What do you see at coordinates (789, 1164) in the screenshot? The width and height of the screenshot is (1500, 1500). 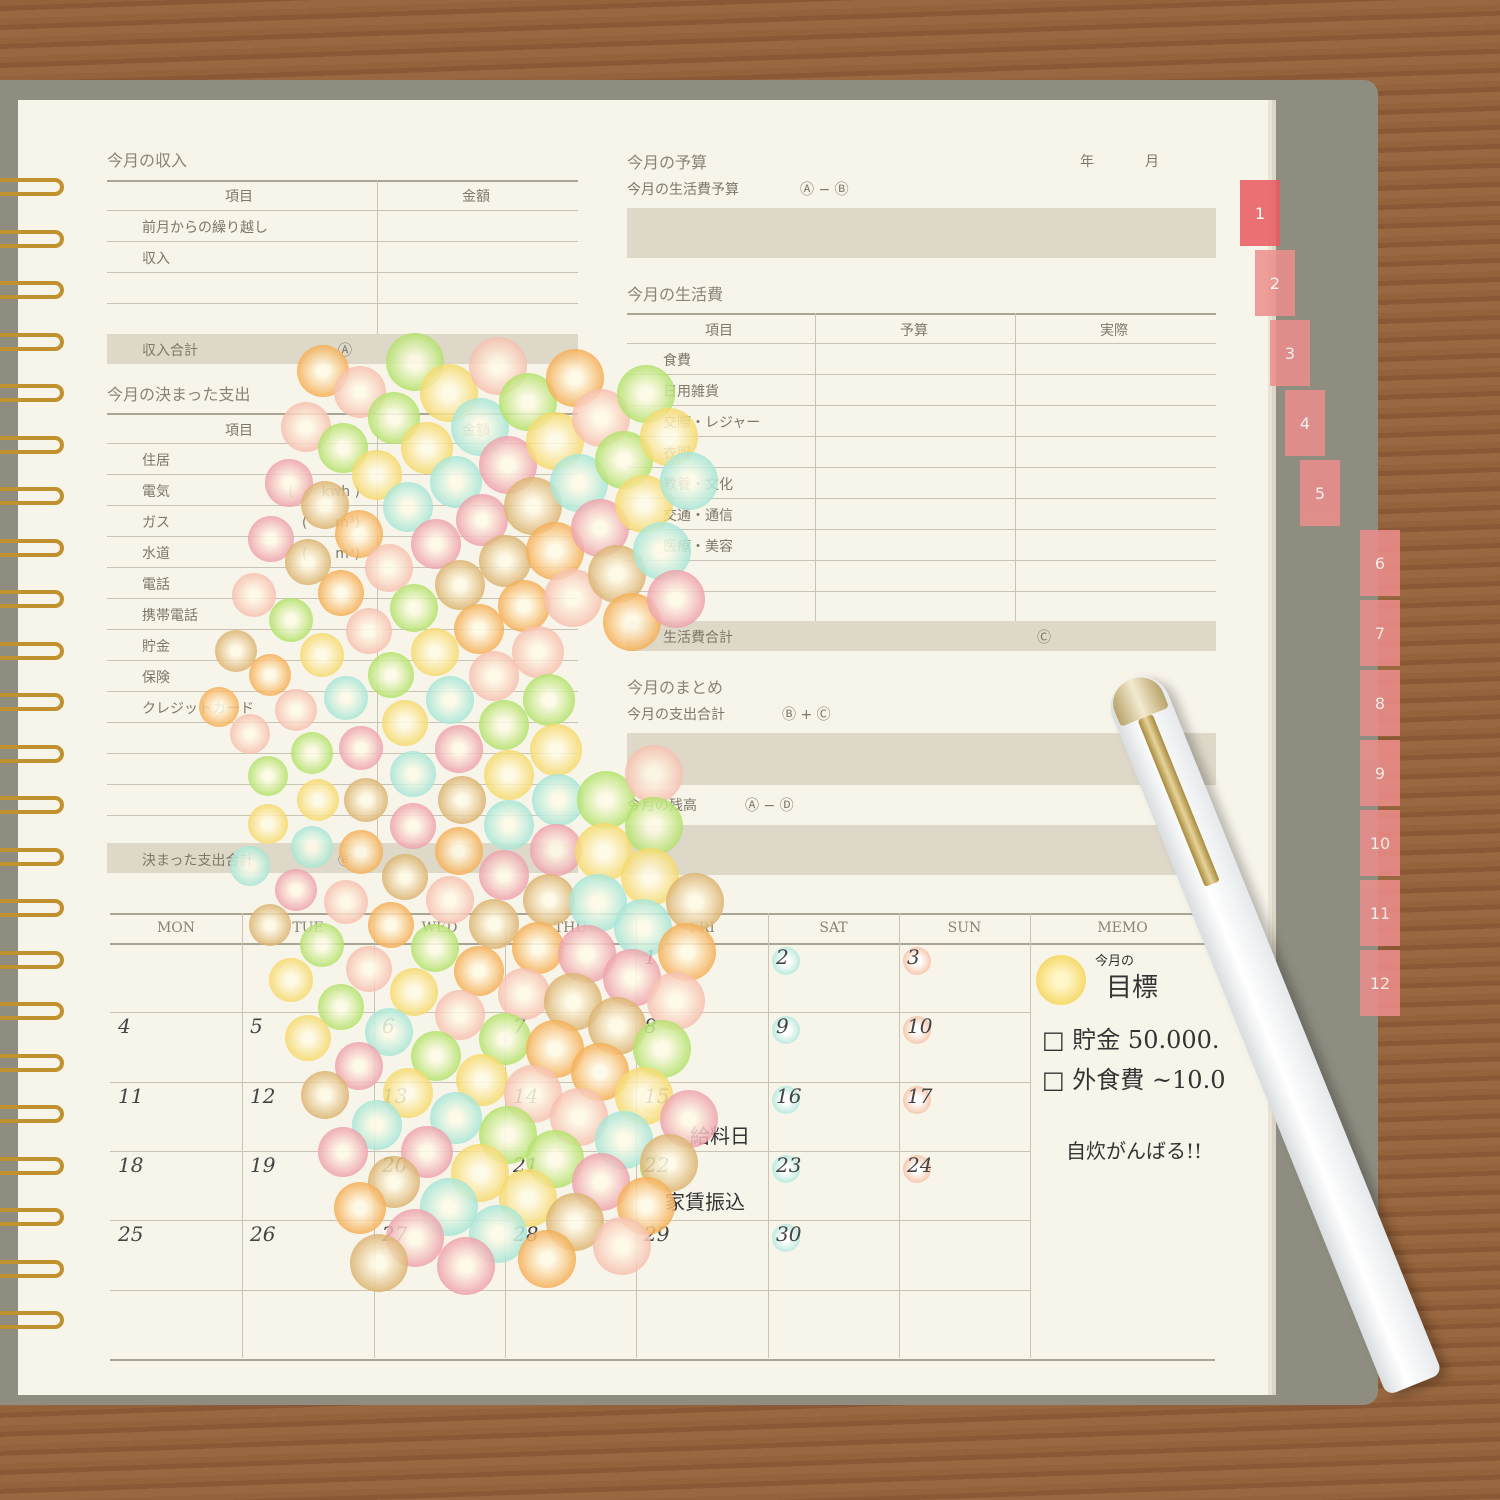 I see `date-cell: 23` at bounding box center [789, 1164].